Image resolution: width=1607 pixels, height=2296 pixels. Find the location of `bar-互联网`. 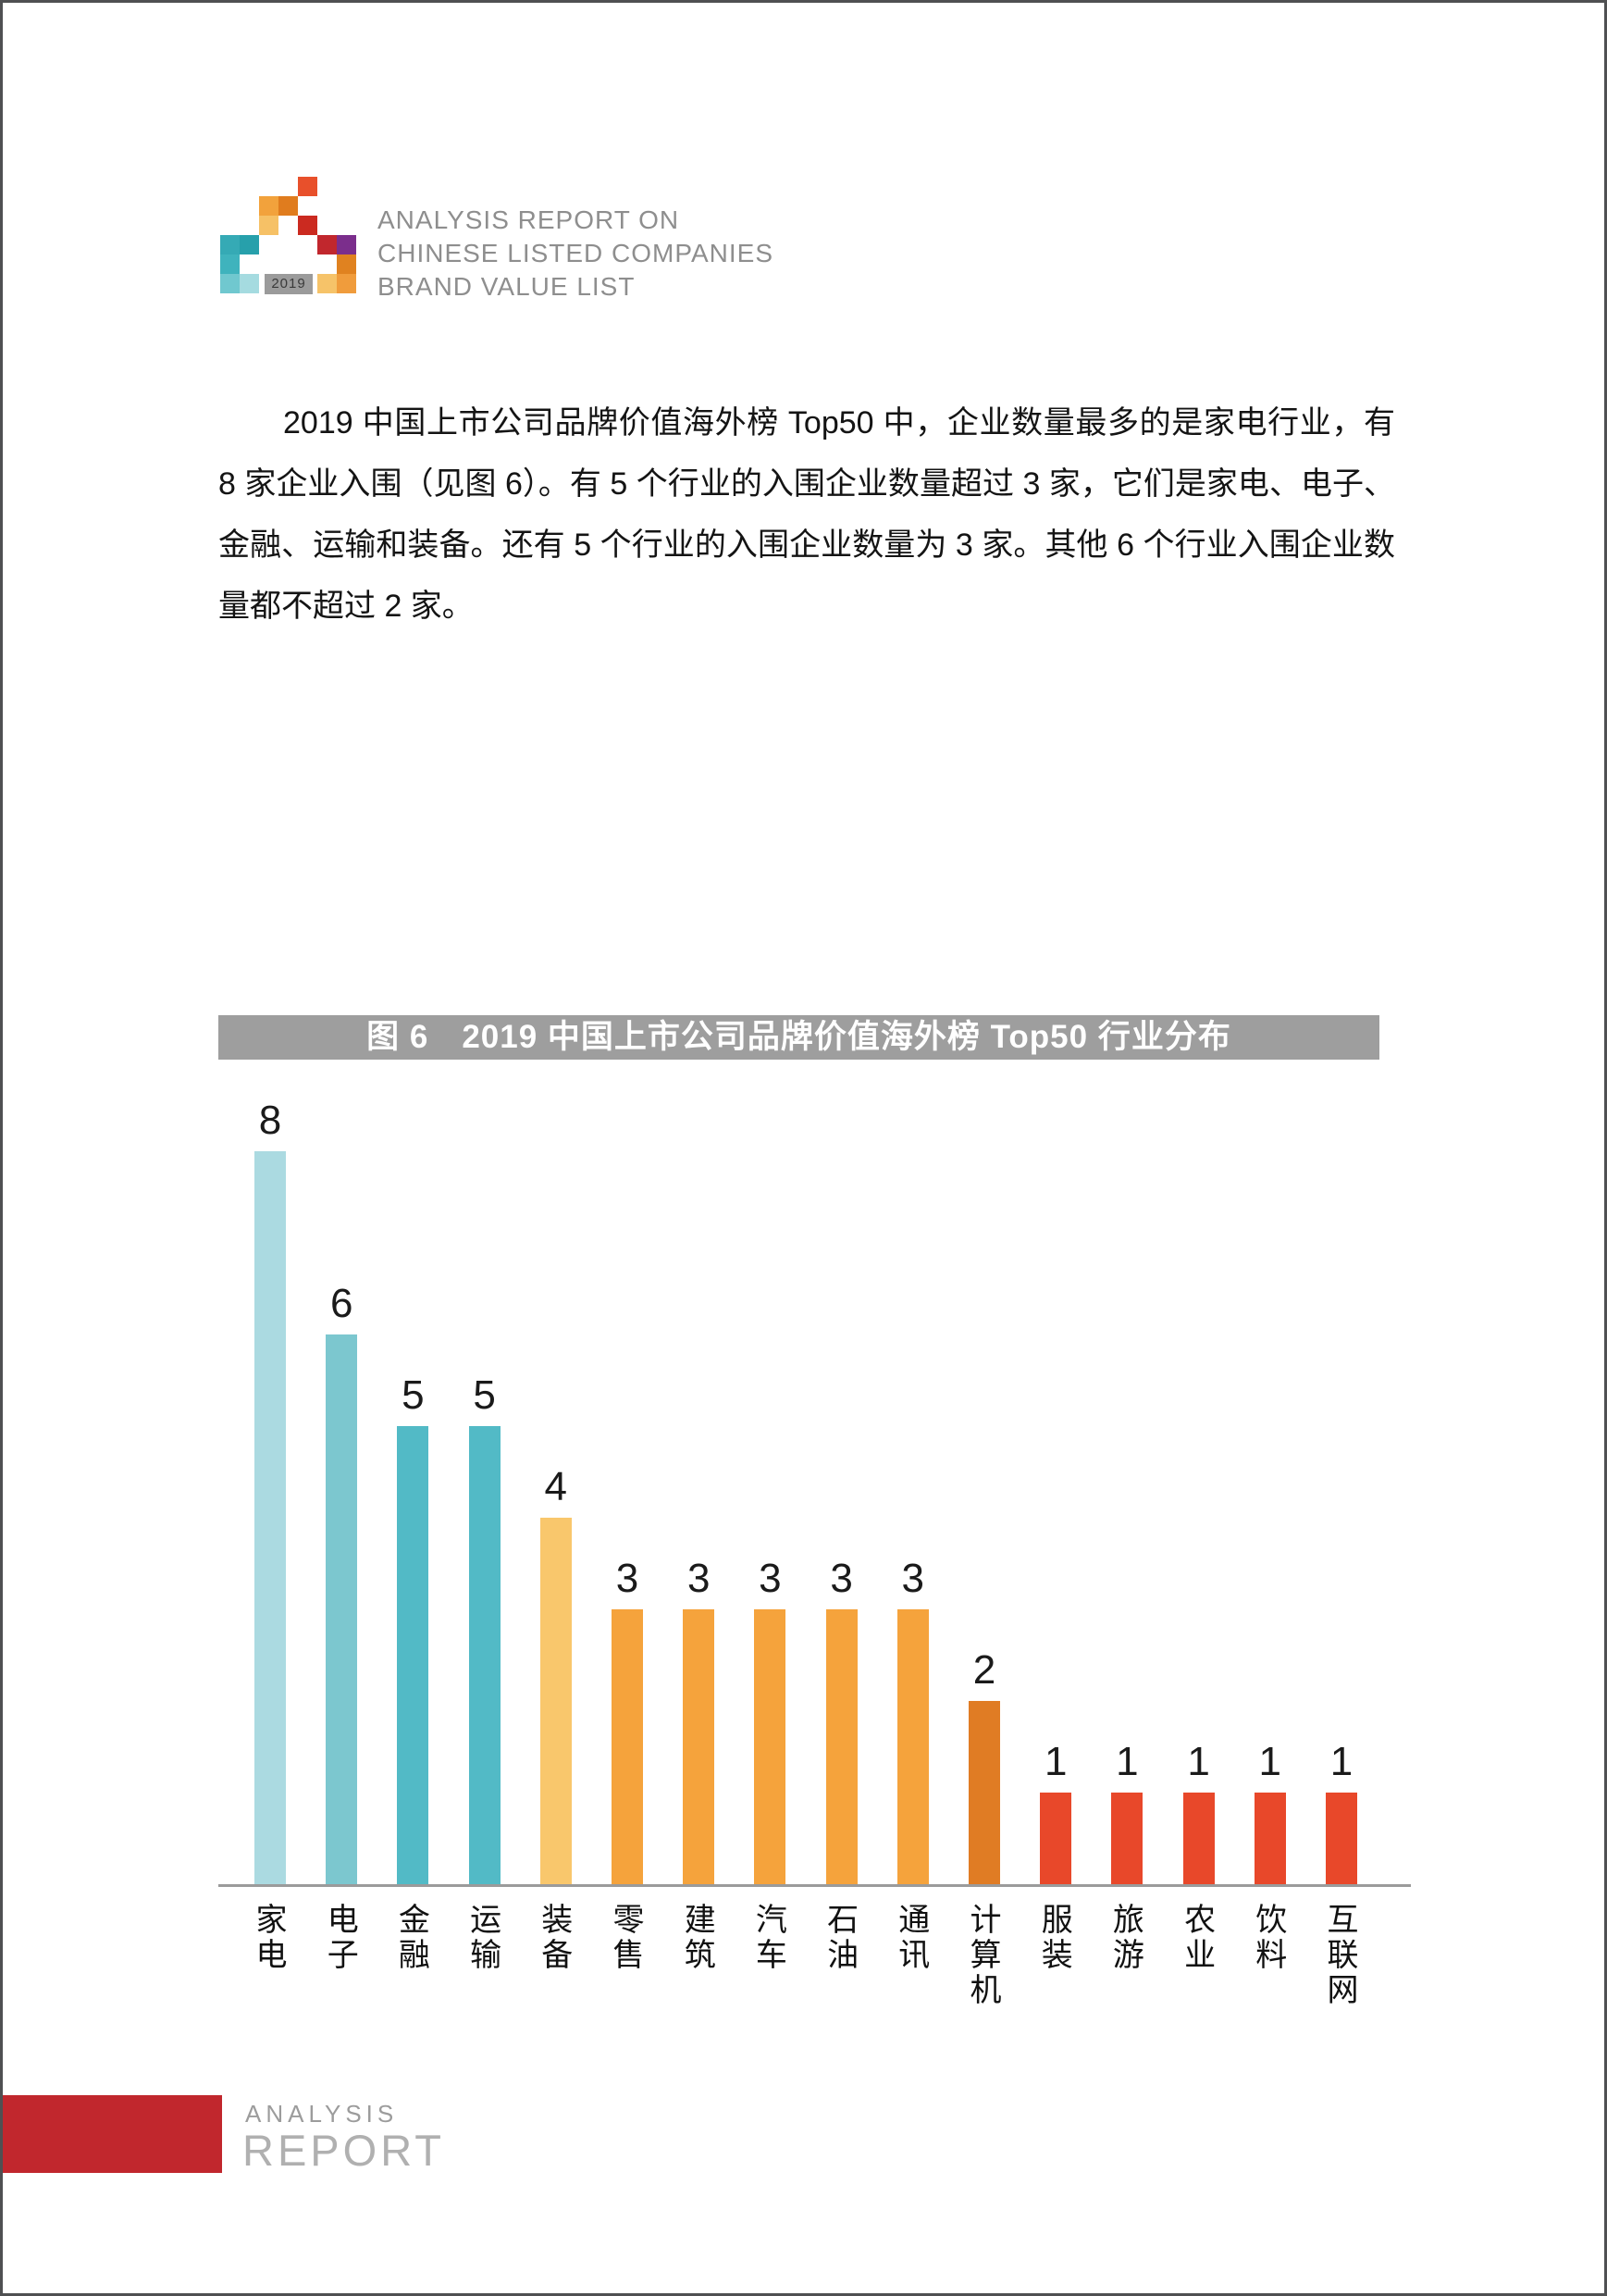

bar-互联网 is located at coordinates (1341, 1839).